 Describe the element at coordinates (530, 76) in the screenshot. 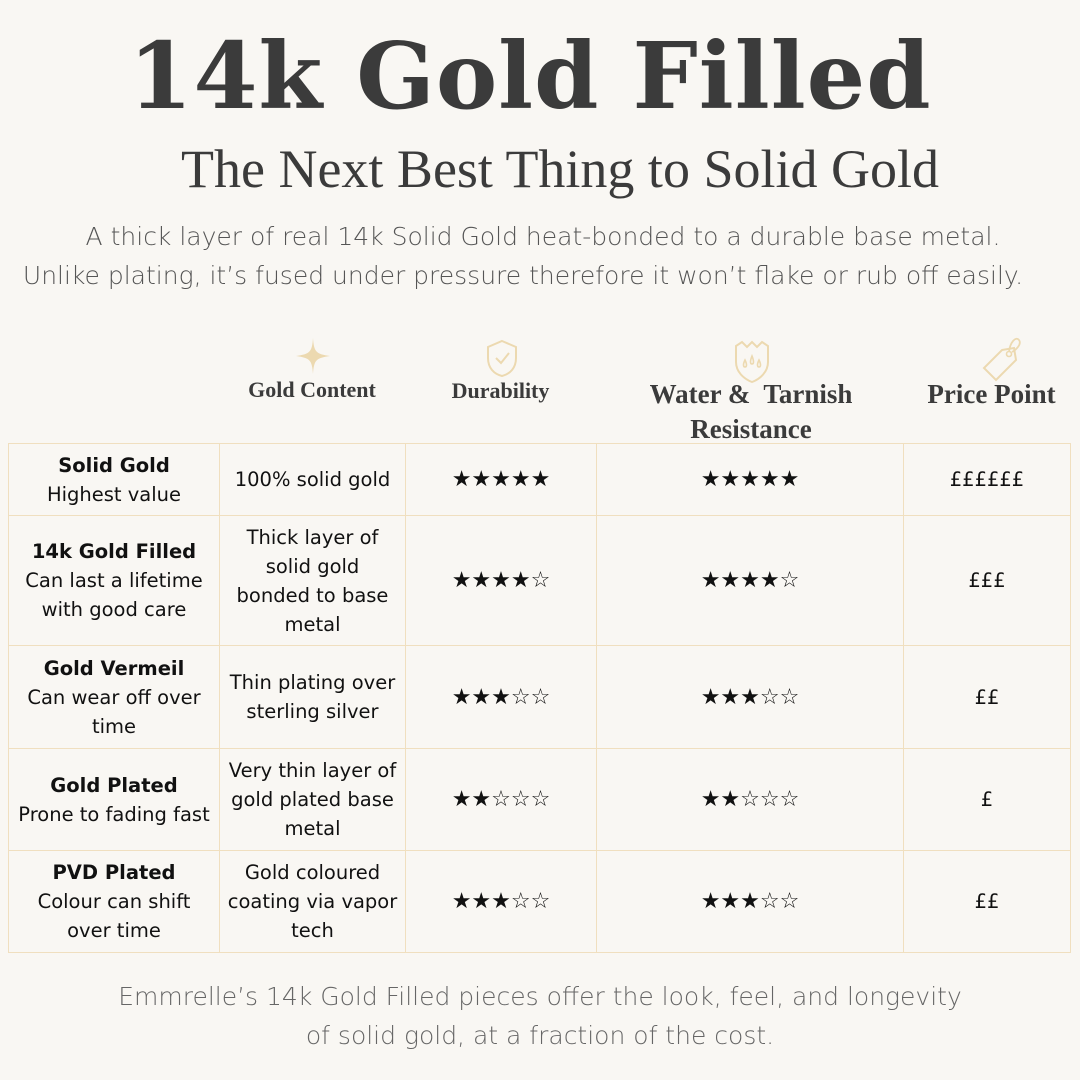

I see `page-title: 14k Gold Filled` at that location.